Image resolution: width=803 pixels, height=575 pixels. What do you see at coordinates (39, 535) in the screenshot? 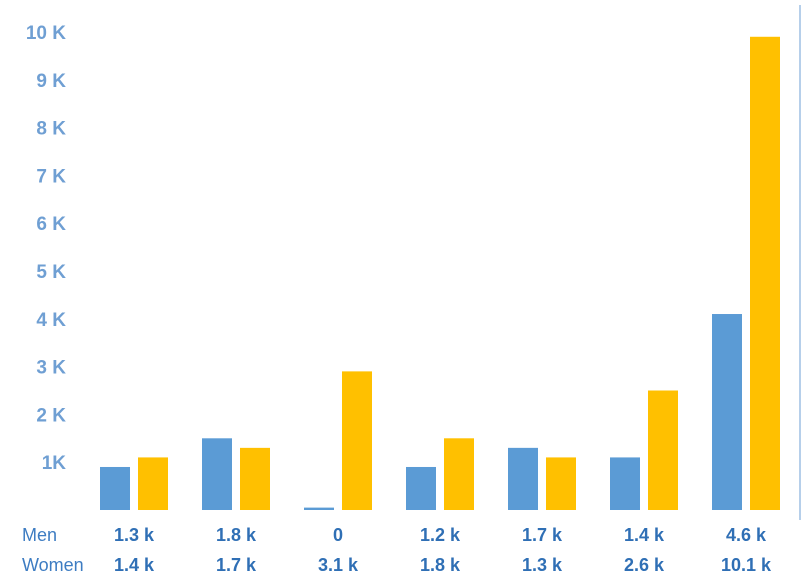
I see `row-label-men: Men` at bounding box center [39, 535].